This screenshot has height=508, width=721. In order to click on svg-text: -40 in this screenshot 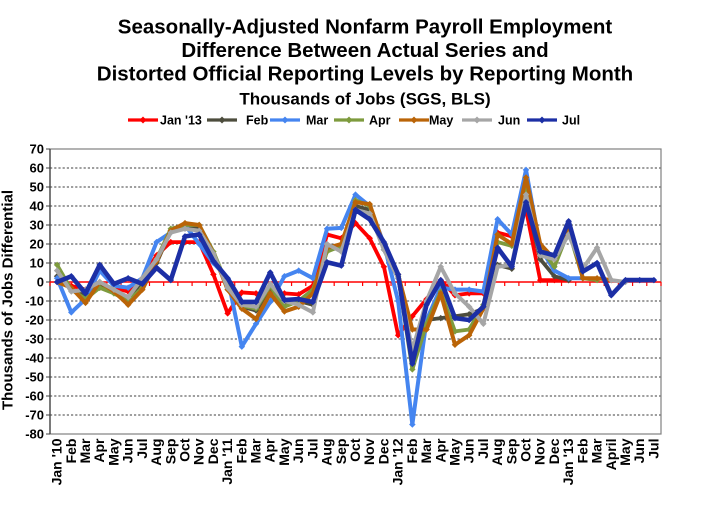, I will do `click(34, 358)`.